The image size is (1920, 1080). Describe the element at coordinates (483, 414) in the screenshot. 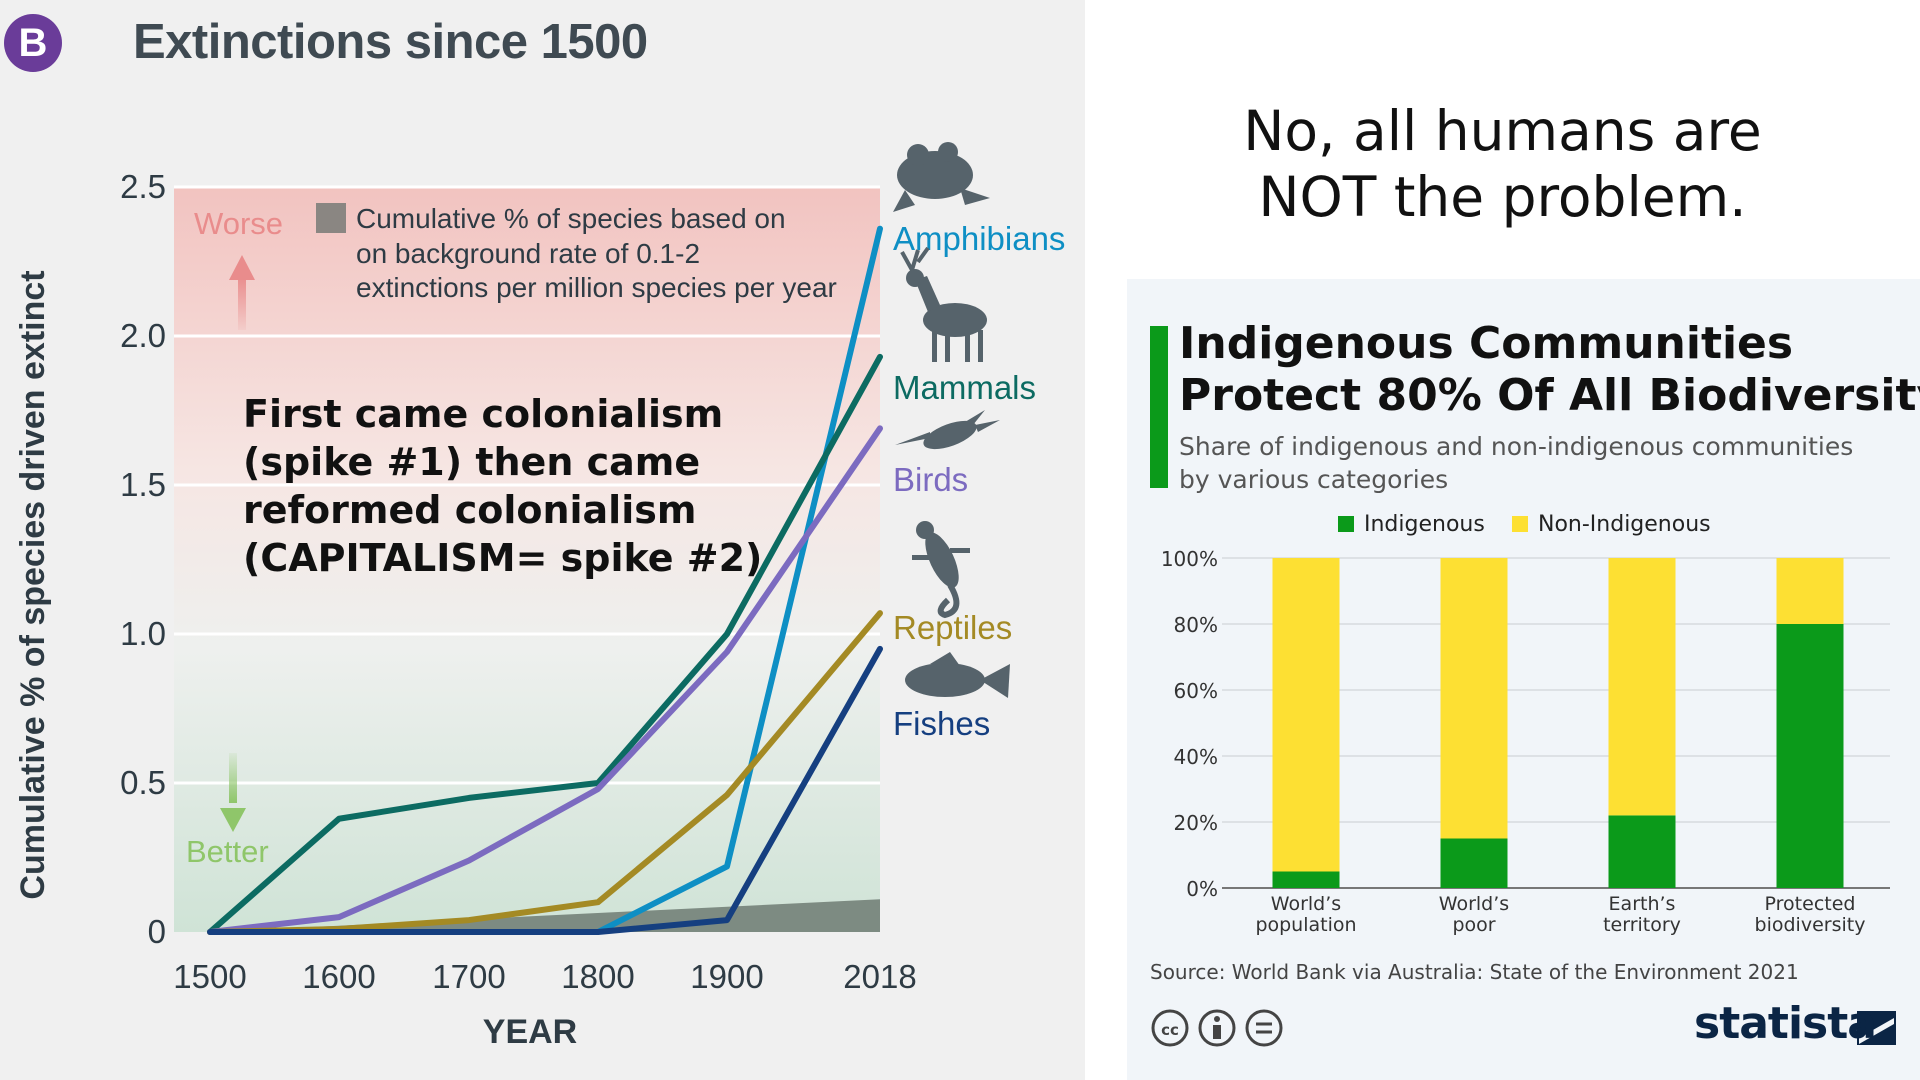

I see `annotation-line: First came colonialism` at that location.